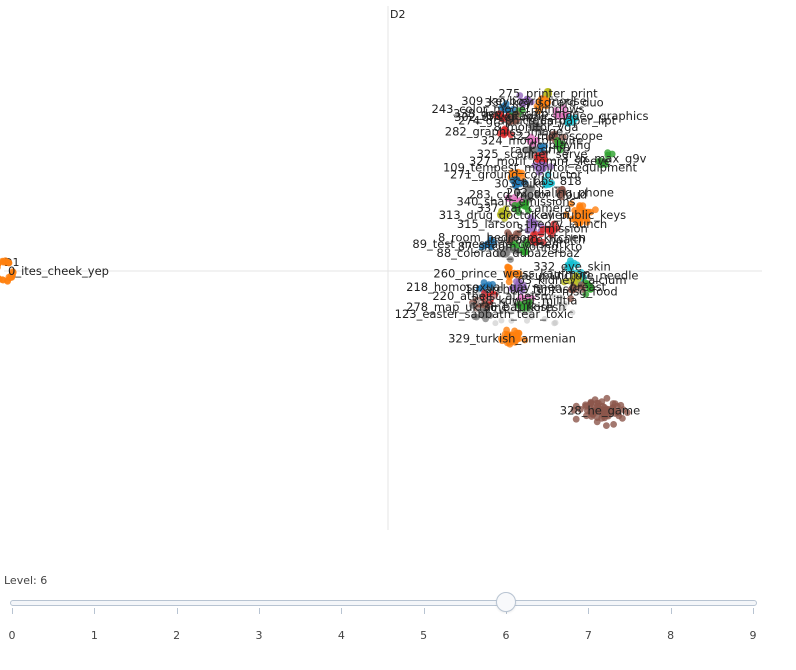 Image resolution: width=796 pixels, height=670 pixels. What do you see at coordinates (383, 603) in the screenshot?
I see `slider-track` at bounding box center [383, 603].